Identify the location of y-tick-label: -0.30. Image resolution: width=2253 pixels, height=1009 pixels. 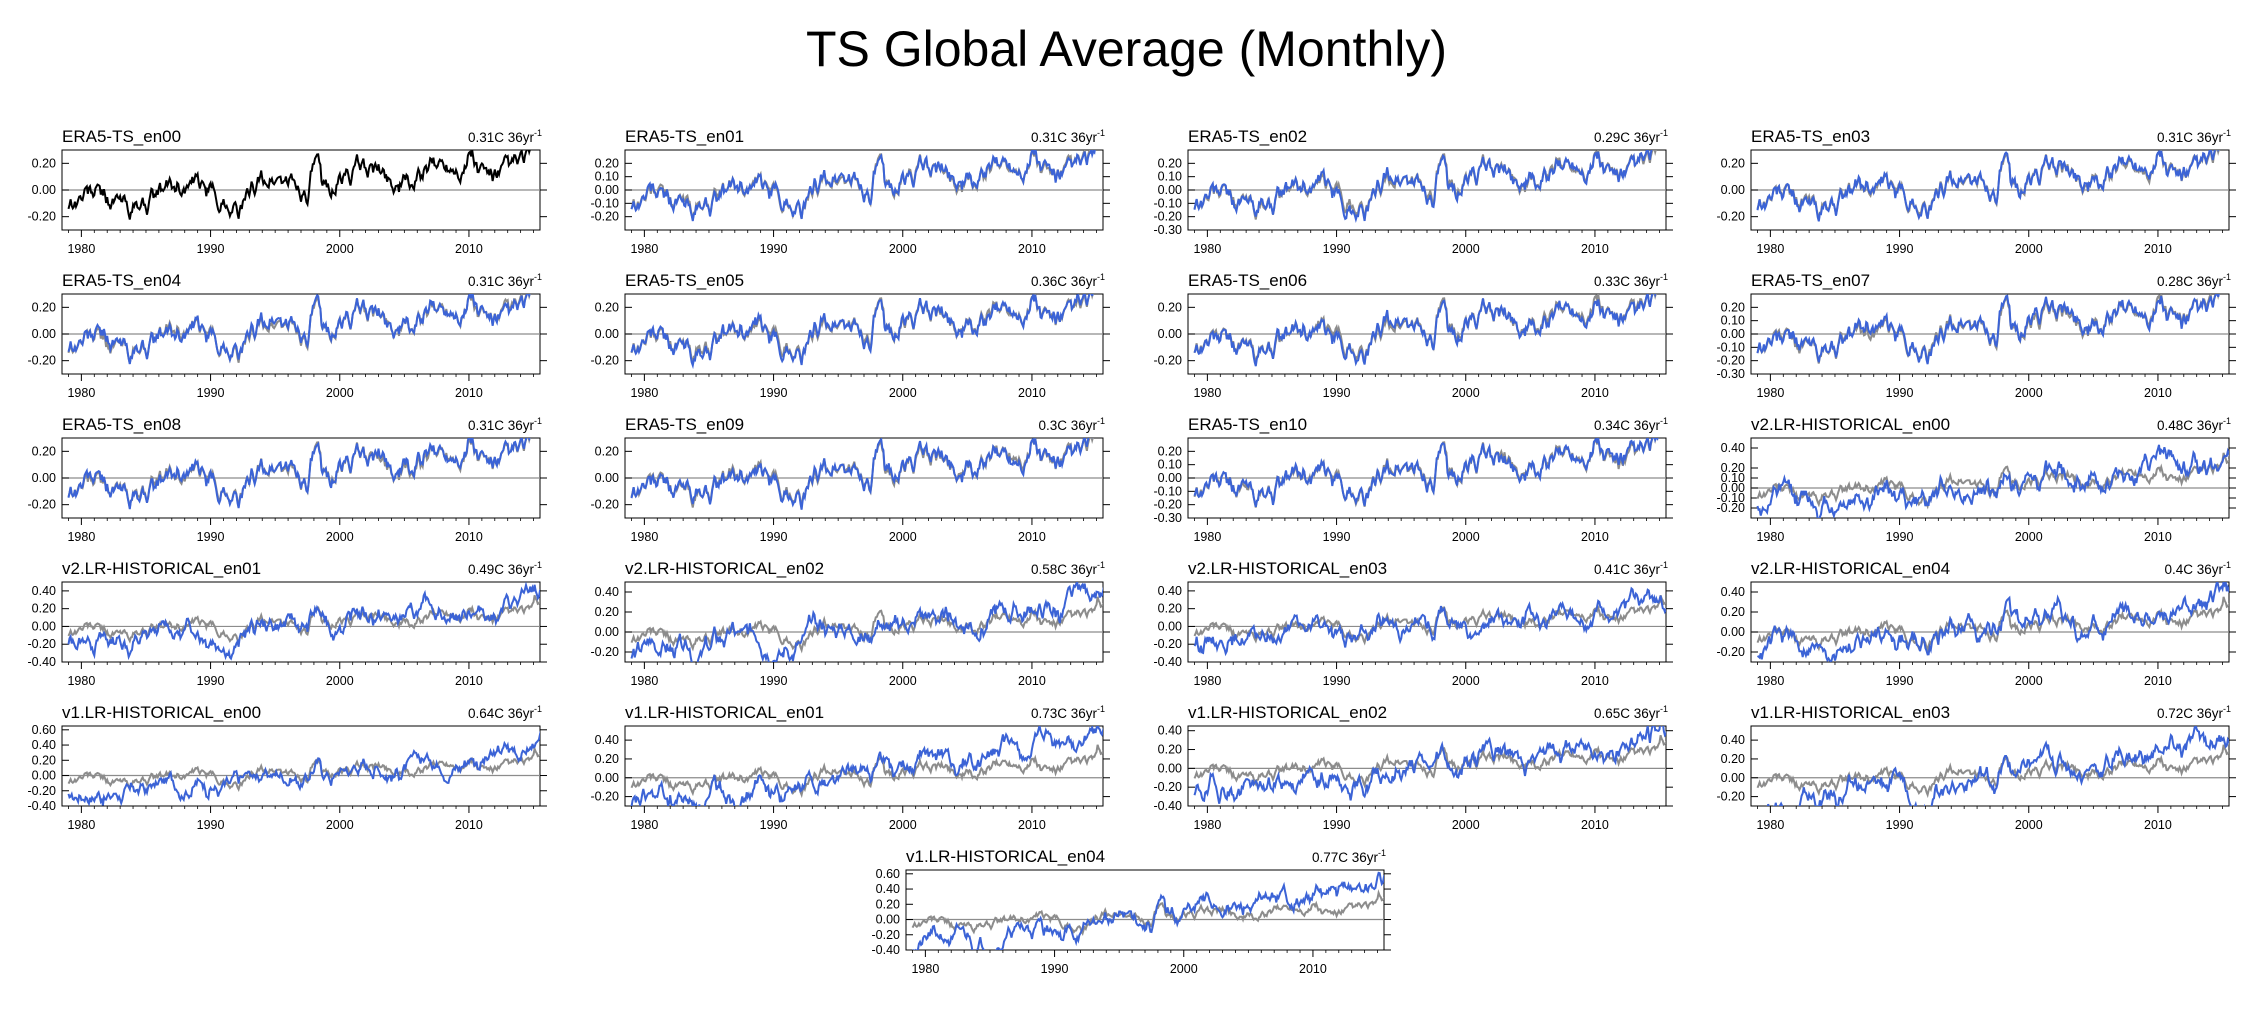
(1168, 518).